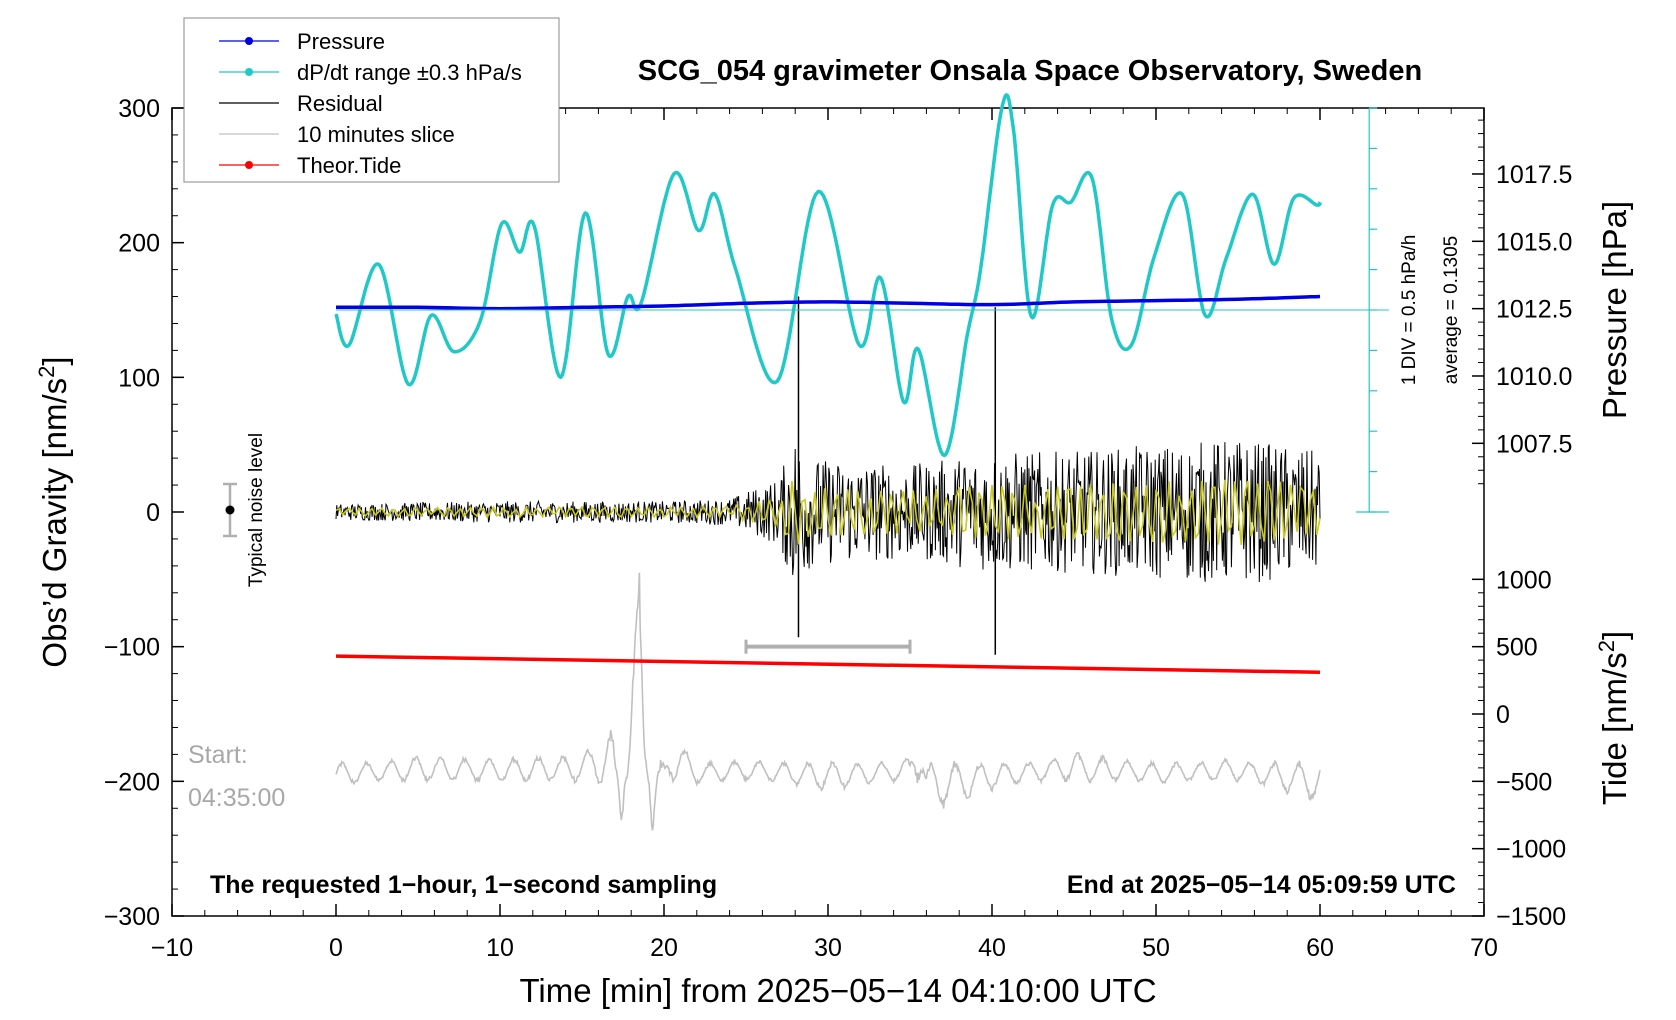 This screenshot has height=1020, width=1676. I want to click on x-tick-label: −10, so click(172, 948).